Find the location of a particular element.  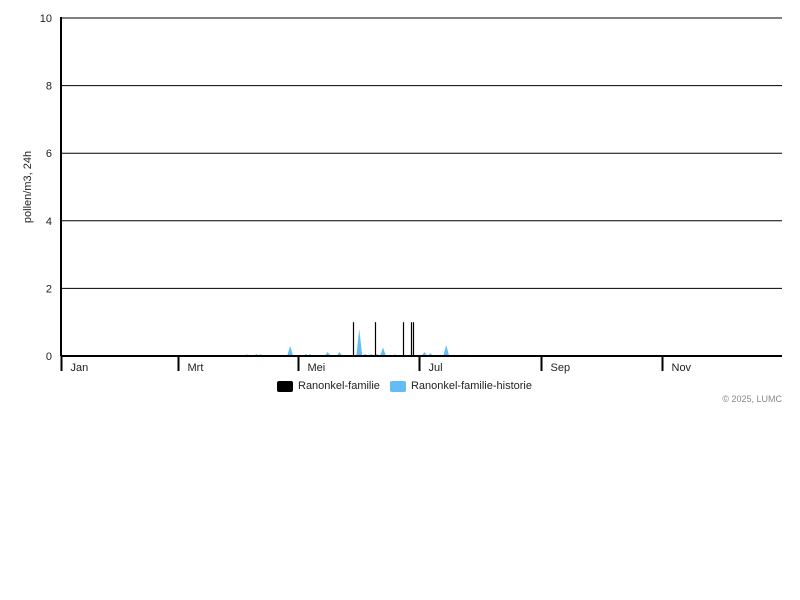

x-tick-label: Nov is located at coordinates (682, 368).